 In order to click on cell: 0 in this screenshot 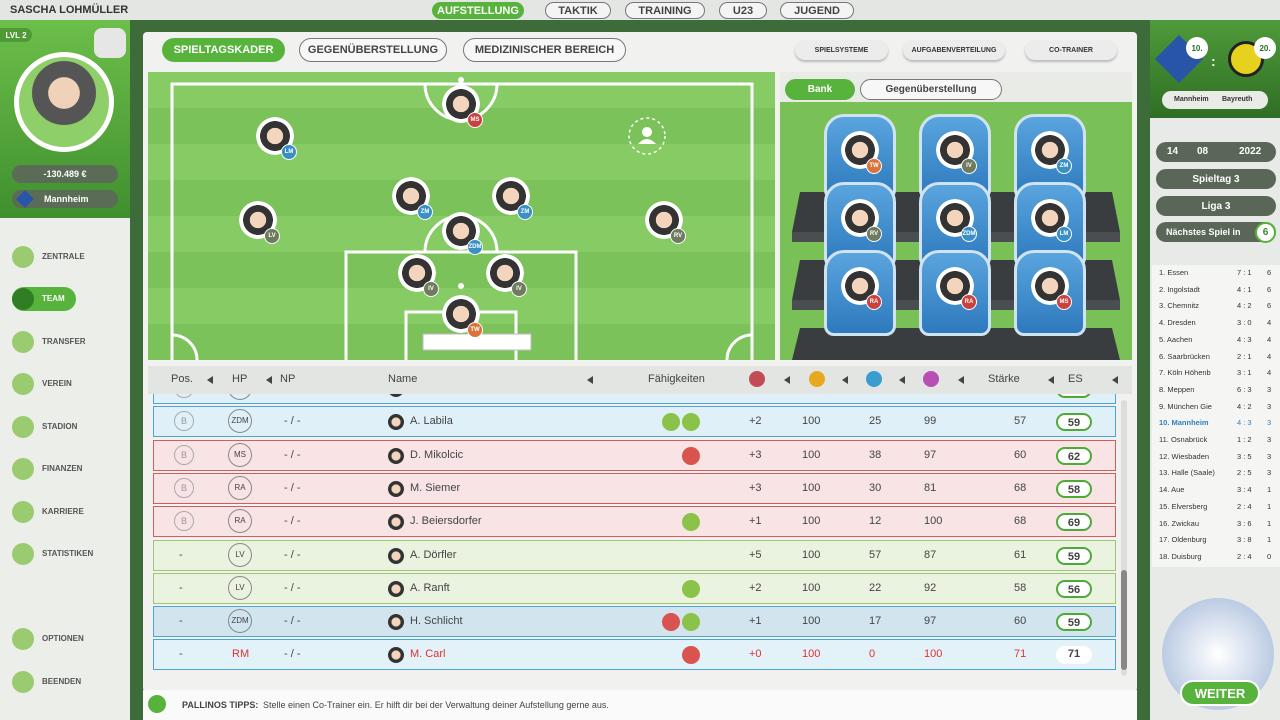, I will do `click(872, 654)`.